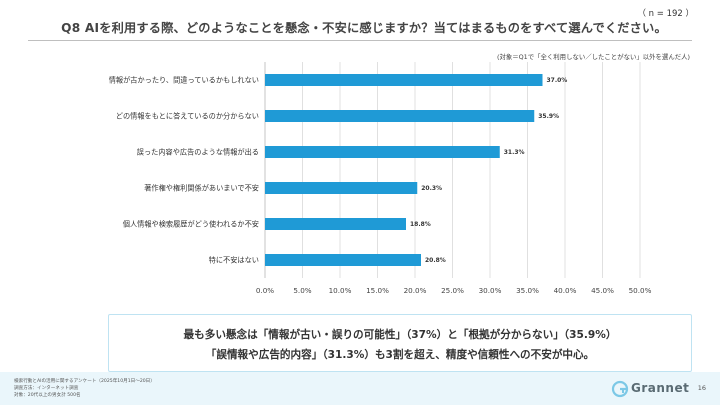 Image resolution: width=720 pixels, height=405 pixels. What do you see at coordinates (265, 290) in the screenshot?
I see `x-tick-label: 0.0%` at bounding box center [265, 290].